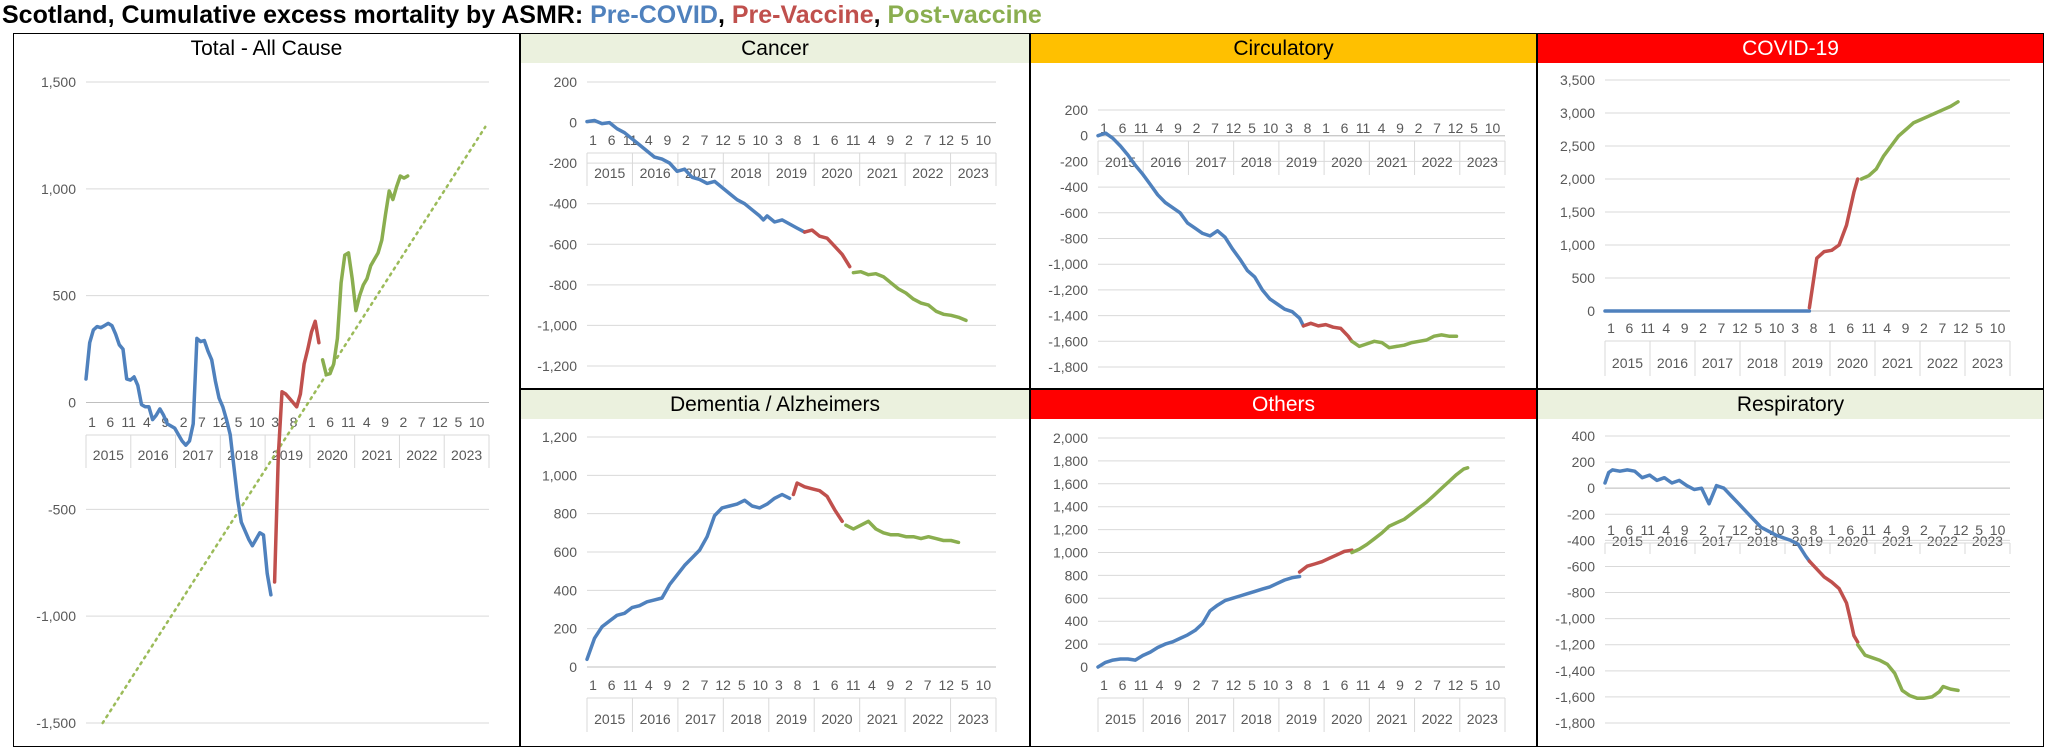 This screenshot has width=2049, height=754. I want to click on y-tick-label: -600, so click(1581, 566).